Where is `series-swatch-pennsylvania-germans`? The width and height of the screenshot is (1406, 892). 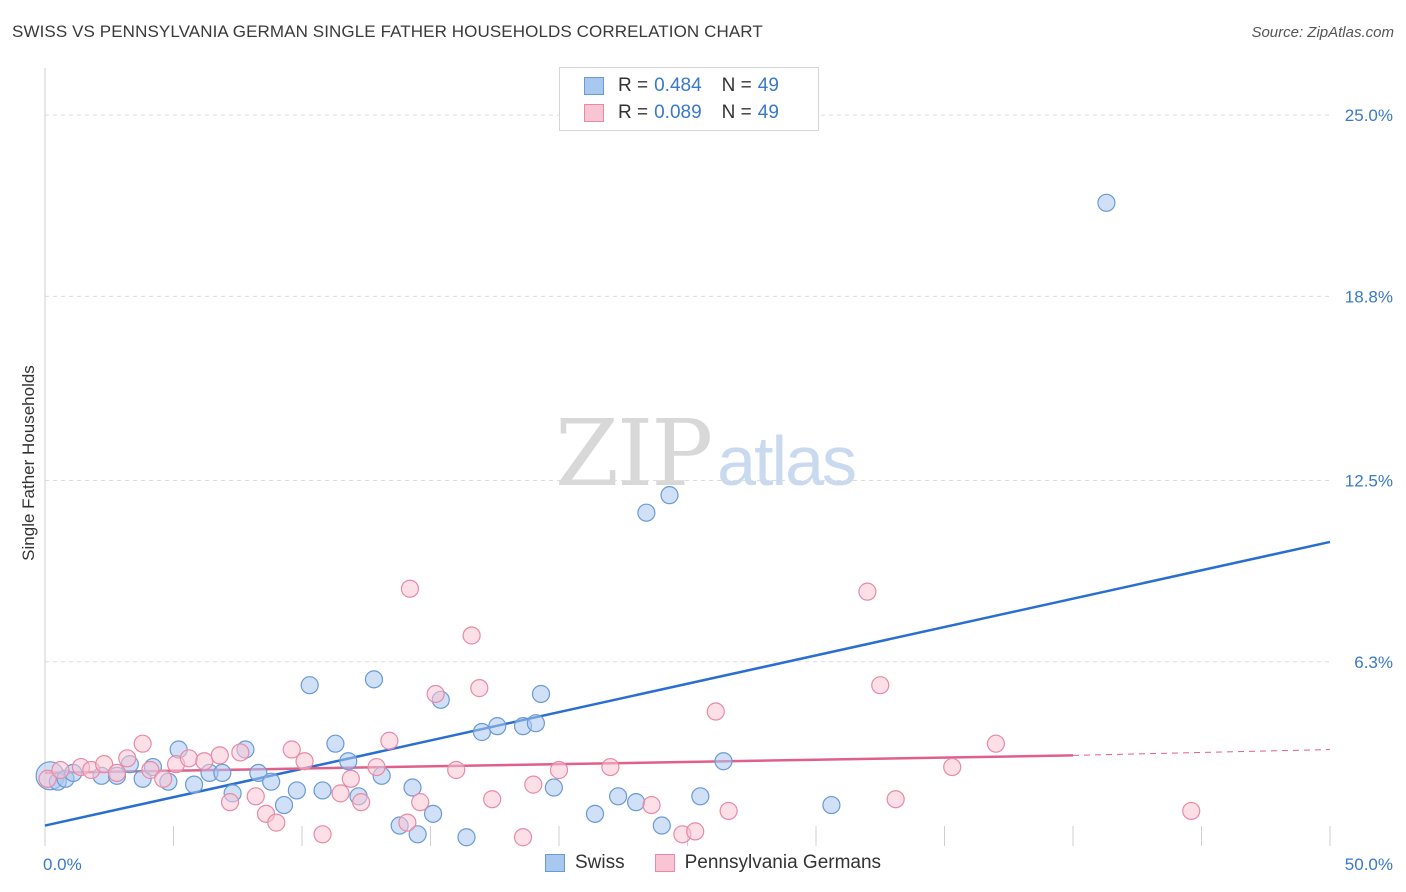
series-swatch-pennsylvania-germans is located at coordinates (664, 863).